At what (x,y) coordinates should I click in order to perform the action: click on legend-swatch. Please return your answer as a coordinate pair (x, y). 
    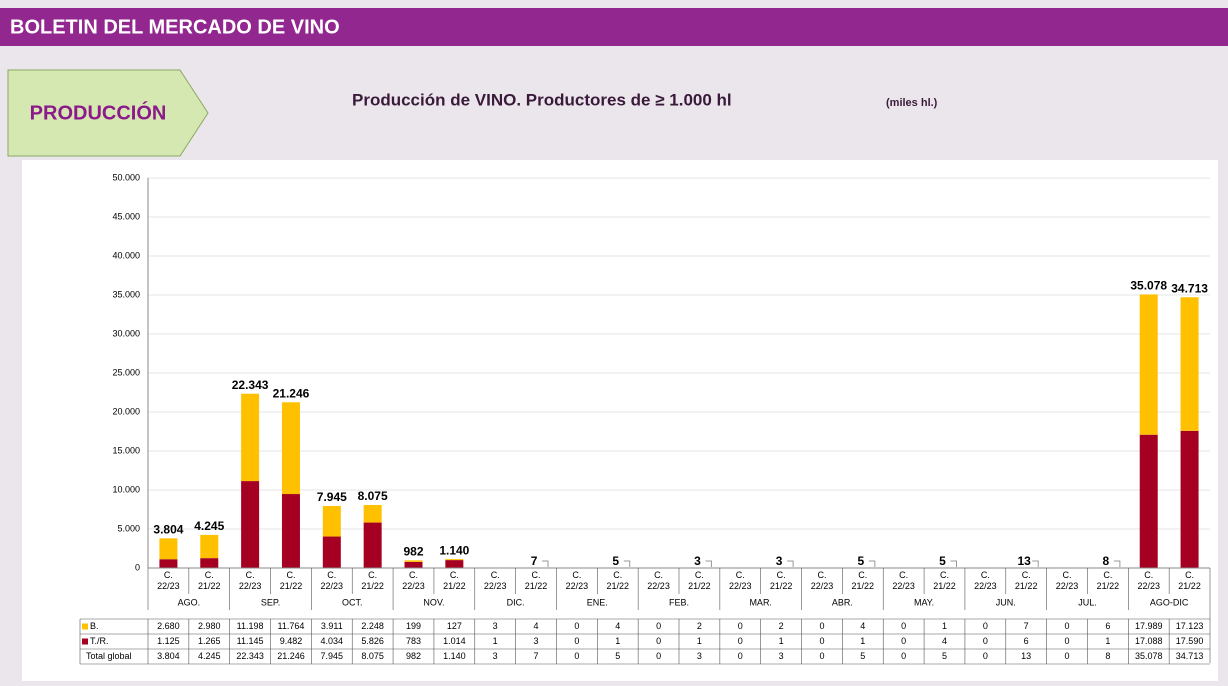
    Looking at the image, I should click on (85, 642).